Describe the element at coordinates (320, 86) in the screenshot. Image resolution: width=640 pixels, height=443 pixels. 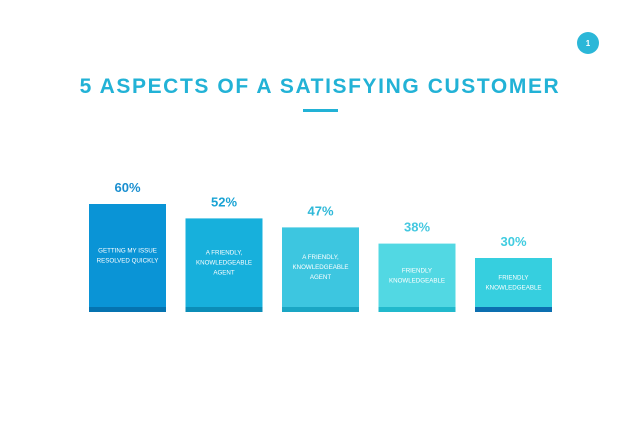
I see `chart-title: 5 ASPECTS OF A SATISFYING CUSTOMER` at that location.